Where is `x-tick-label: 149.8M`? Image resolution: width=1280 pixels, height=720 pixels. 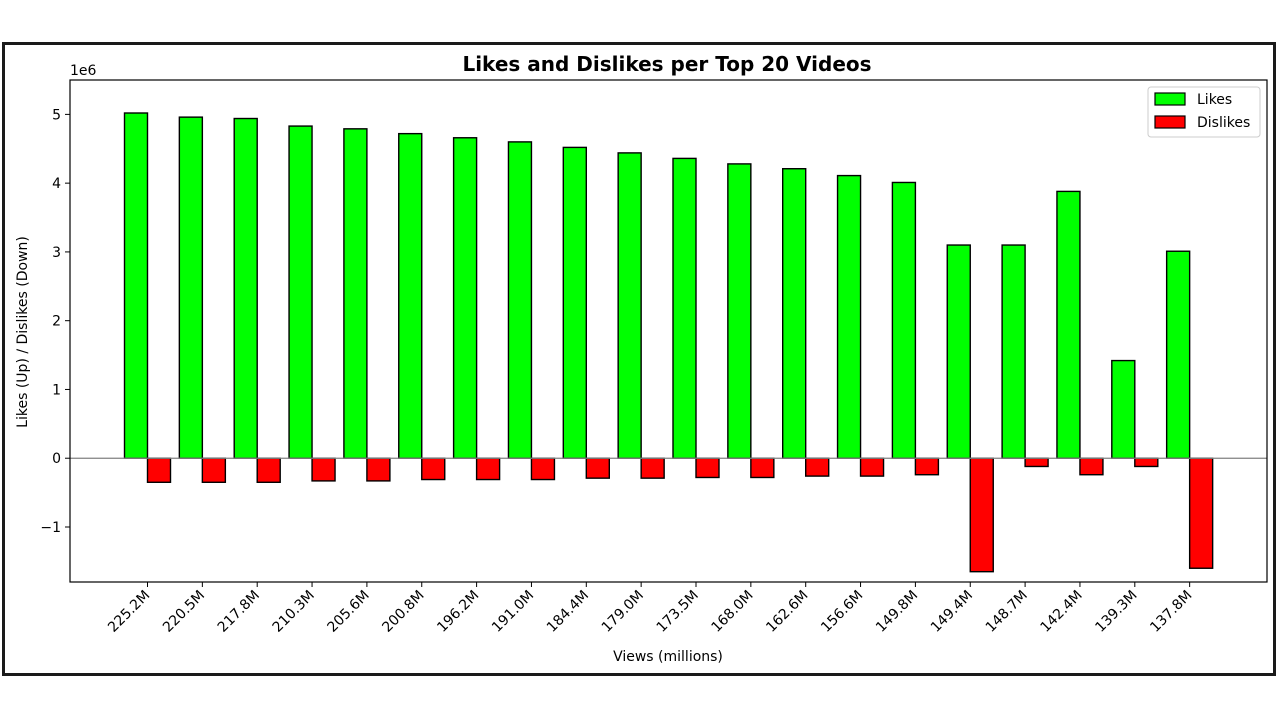 x-tick-label: 149.8M is located at coordinates (897, 612).